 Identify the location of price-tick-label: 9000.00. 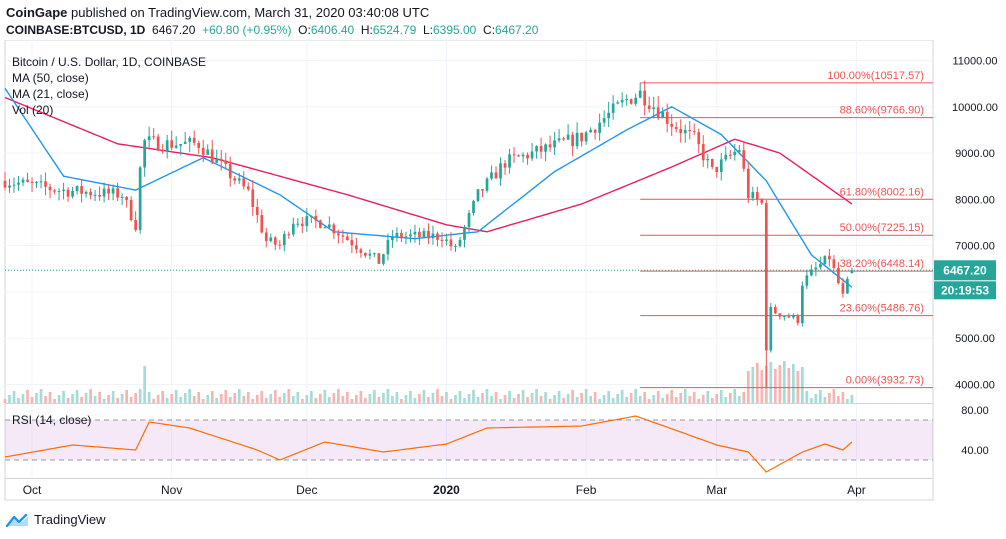
(975, 154).